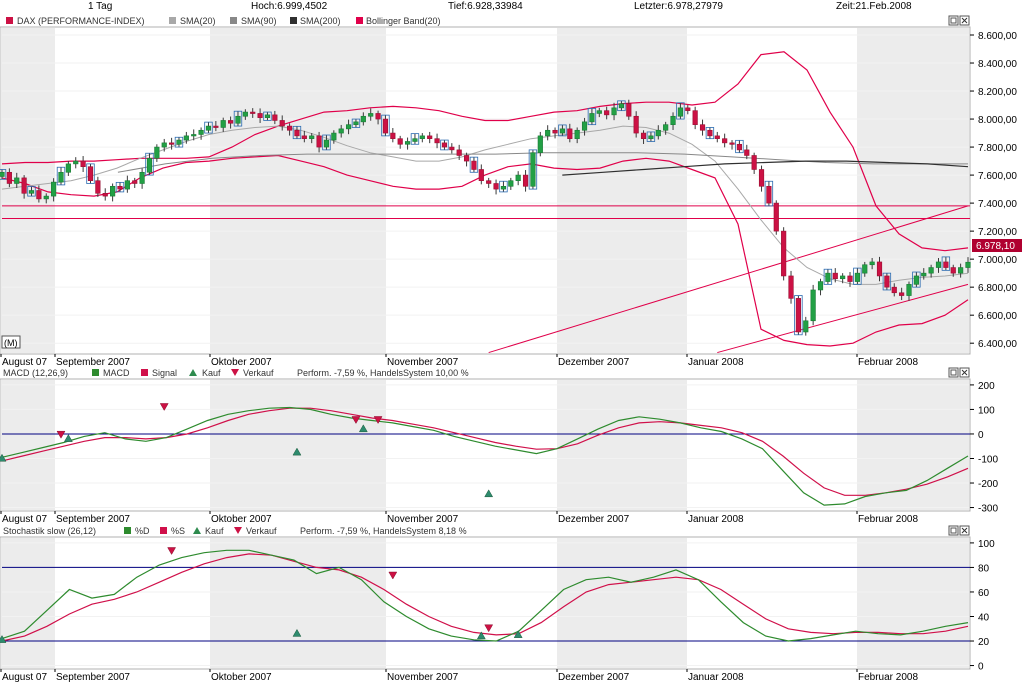 This screenshot has width=1022, height=688. Describe the element at coordinates (144, 372) in the screenshot. I see `legend-swatch-signal` at that location.